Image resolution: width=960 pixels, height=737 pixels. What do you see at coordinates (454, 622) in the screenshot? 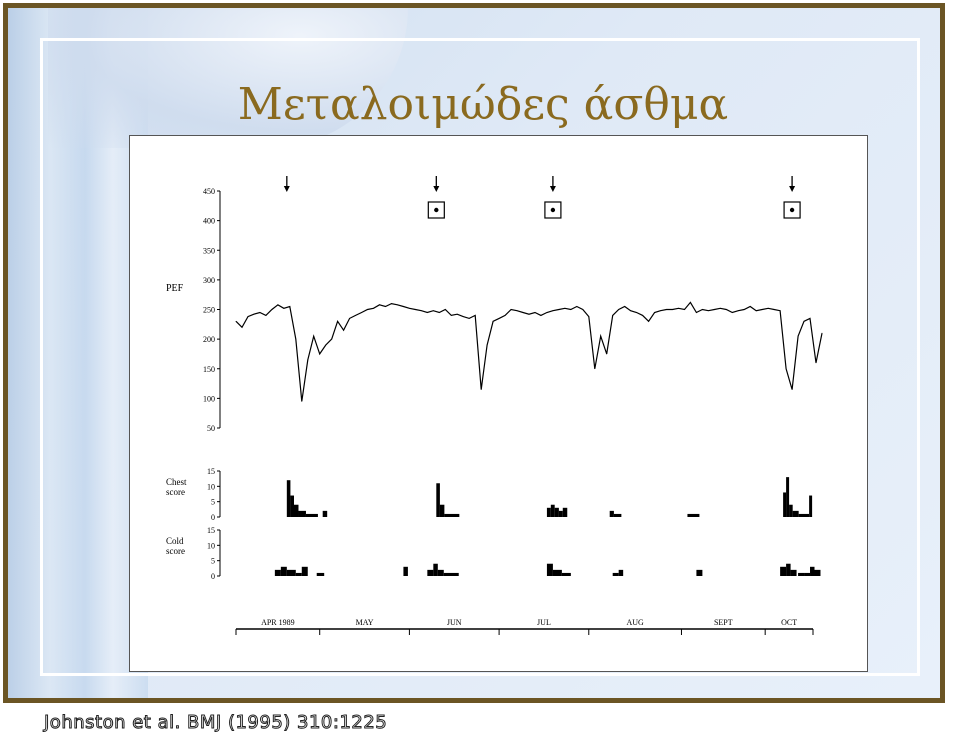
I see `month-label: JUN` at bounding box center [454, 622].